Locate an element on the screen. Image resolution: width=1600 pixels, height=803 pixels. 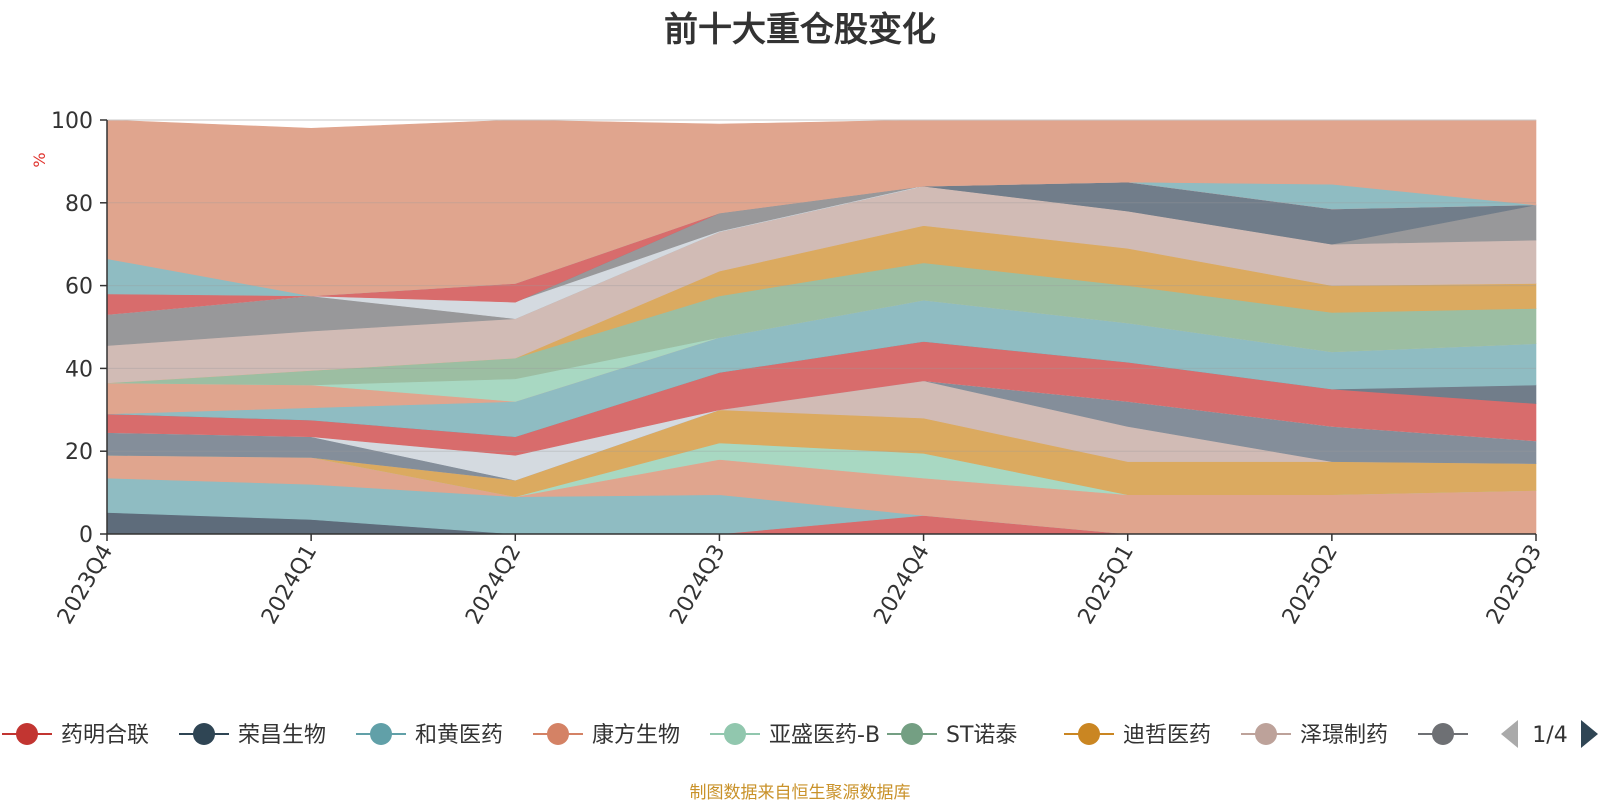
y-tick-label: 0 is located at coordinates (86, 535).